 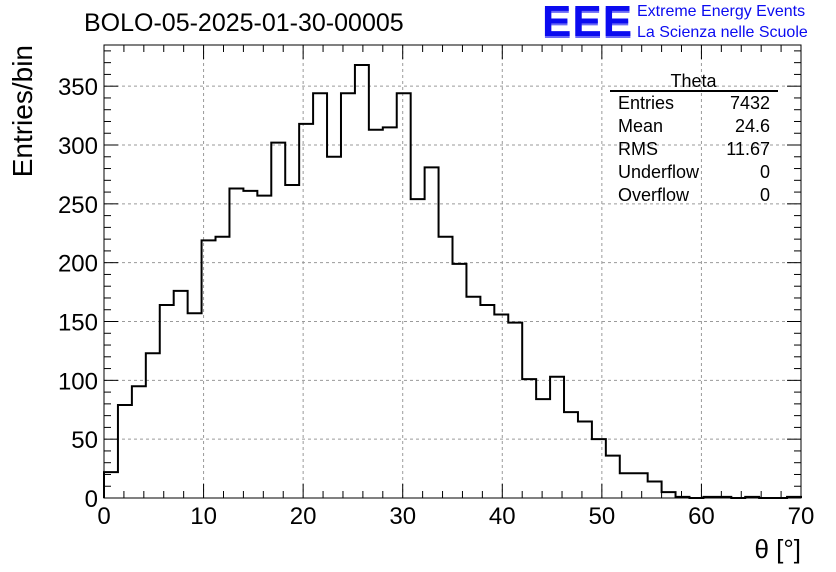 What do you see at coordinates (694, 196) in the screenshot?
I see `stats-row-overflow: Overflow 0` at bounding box center [694, 196].